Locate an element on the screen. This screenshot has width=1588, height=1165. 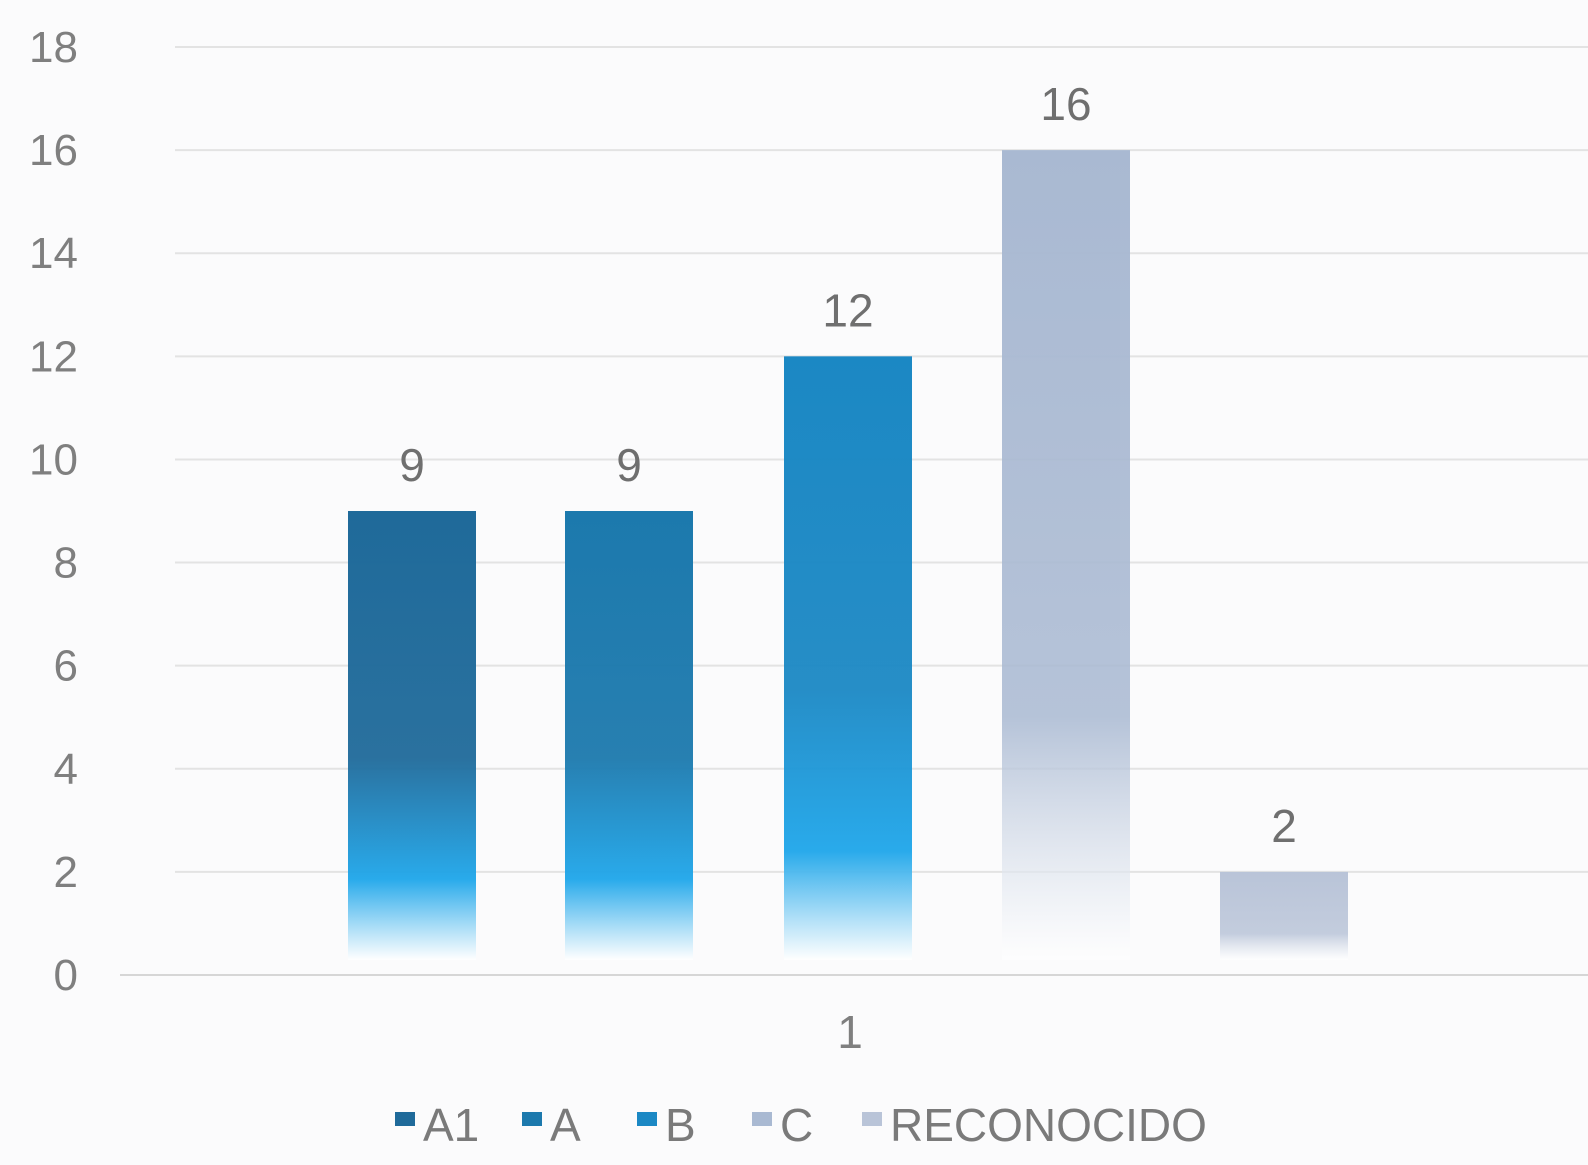
y-tick-label: 4 is located at coordinates (66, 769).